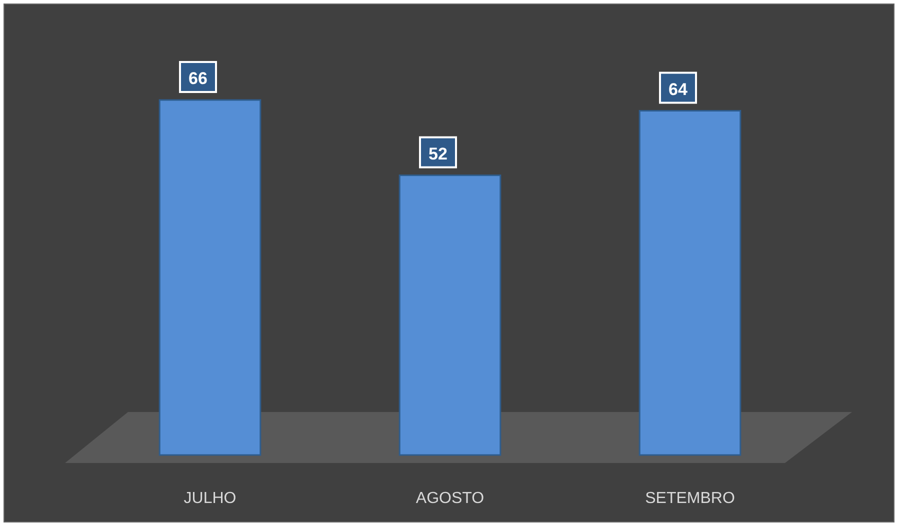  What do you see at coordinates (678, 89) in the screenshot?
I see `data-label: 64` at bounding box center [678, 89].